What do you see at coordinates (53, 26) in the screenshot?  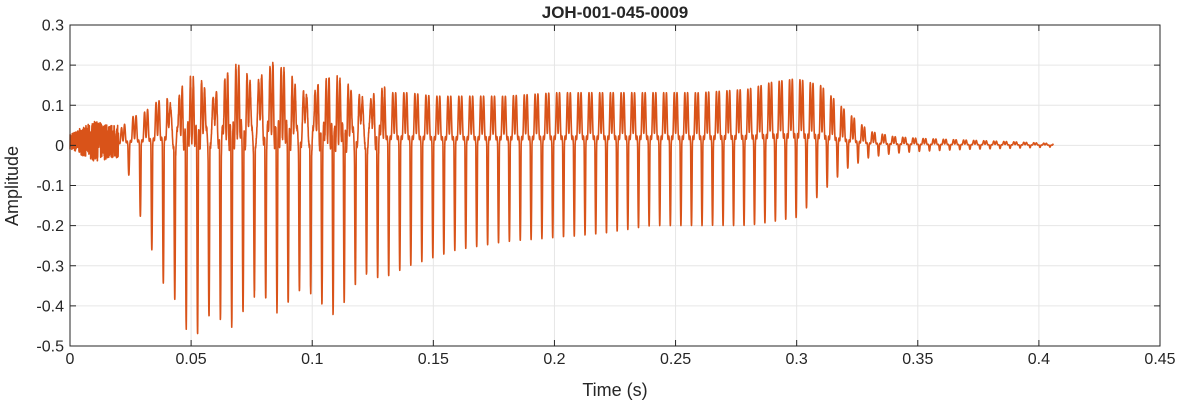 I see `y-tick-label: 0.3` at bounding box center [53, 26].